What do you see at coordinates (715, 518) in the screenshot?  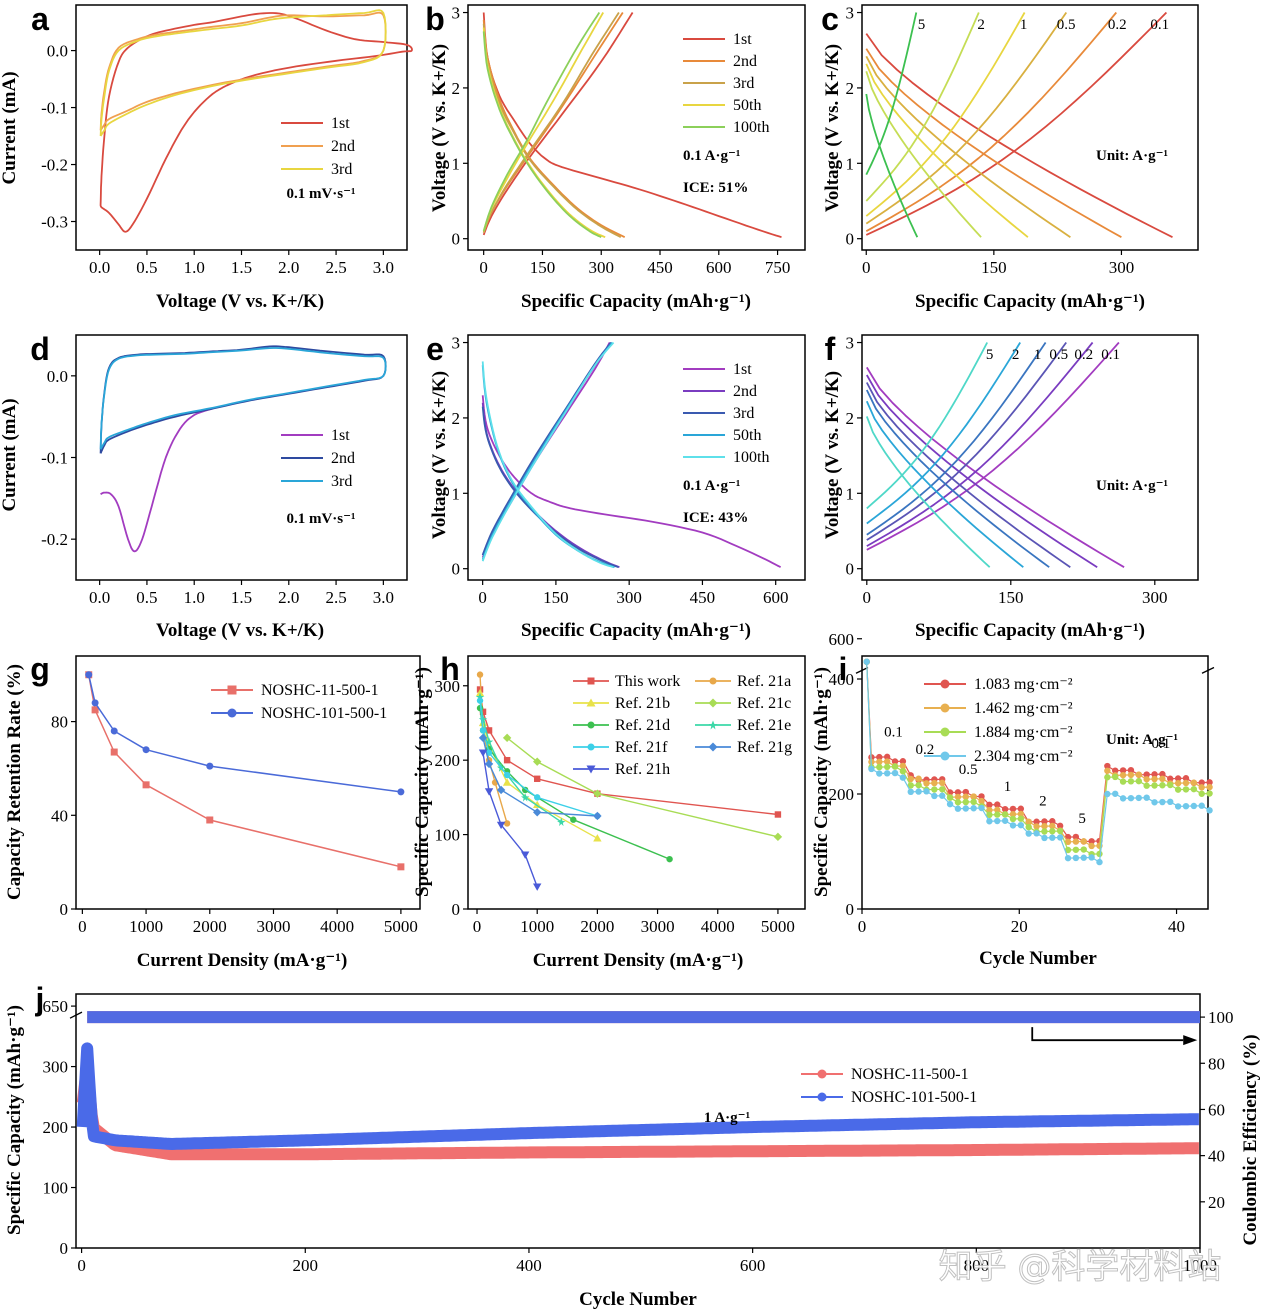 I see `annotation: ICE: 43%` at bounding box center [715, 518].